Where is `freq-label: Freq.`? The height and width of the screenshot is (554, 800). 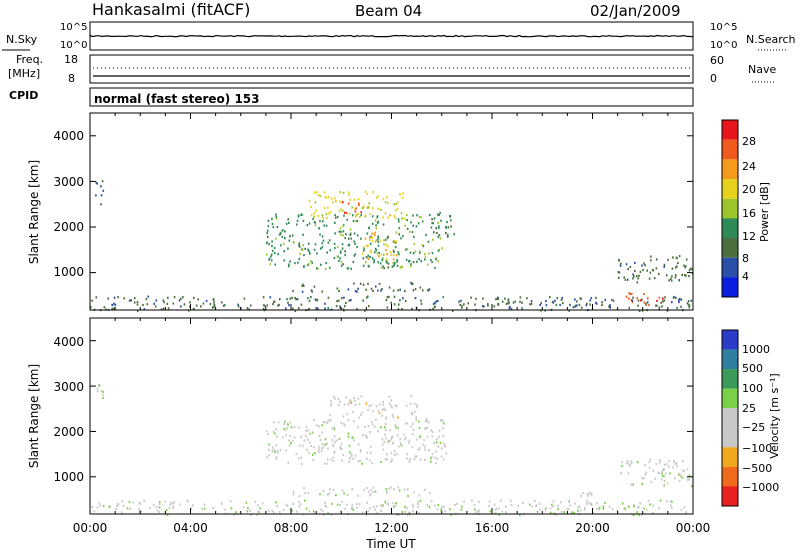 freq-label: Freq. is located at coordinates (29, 59).